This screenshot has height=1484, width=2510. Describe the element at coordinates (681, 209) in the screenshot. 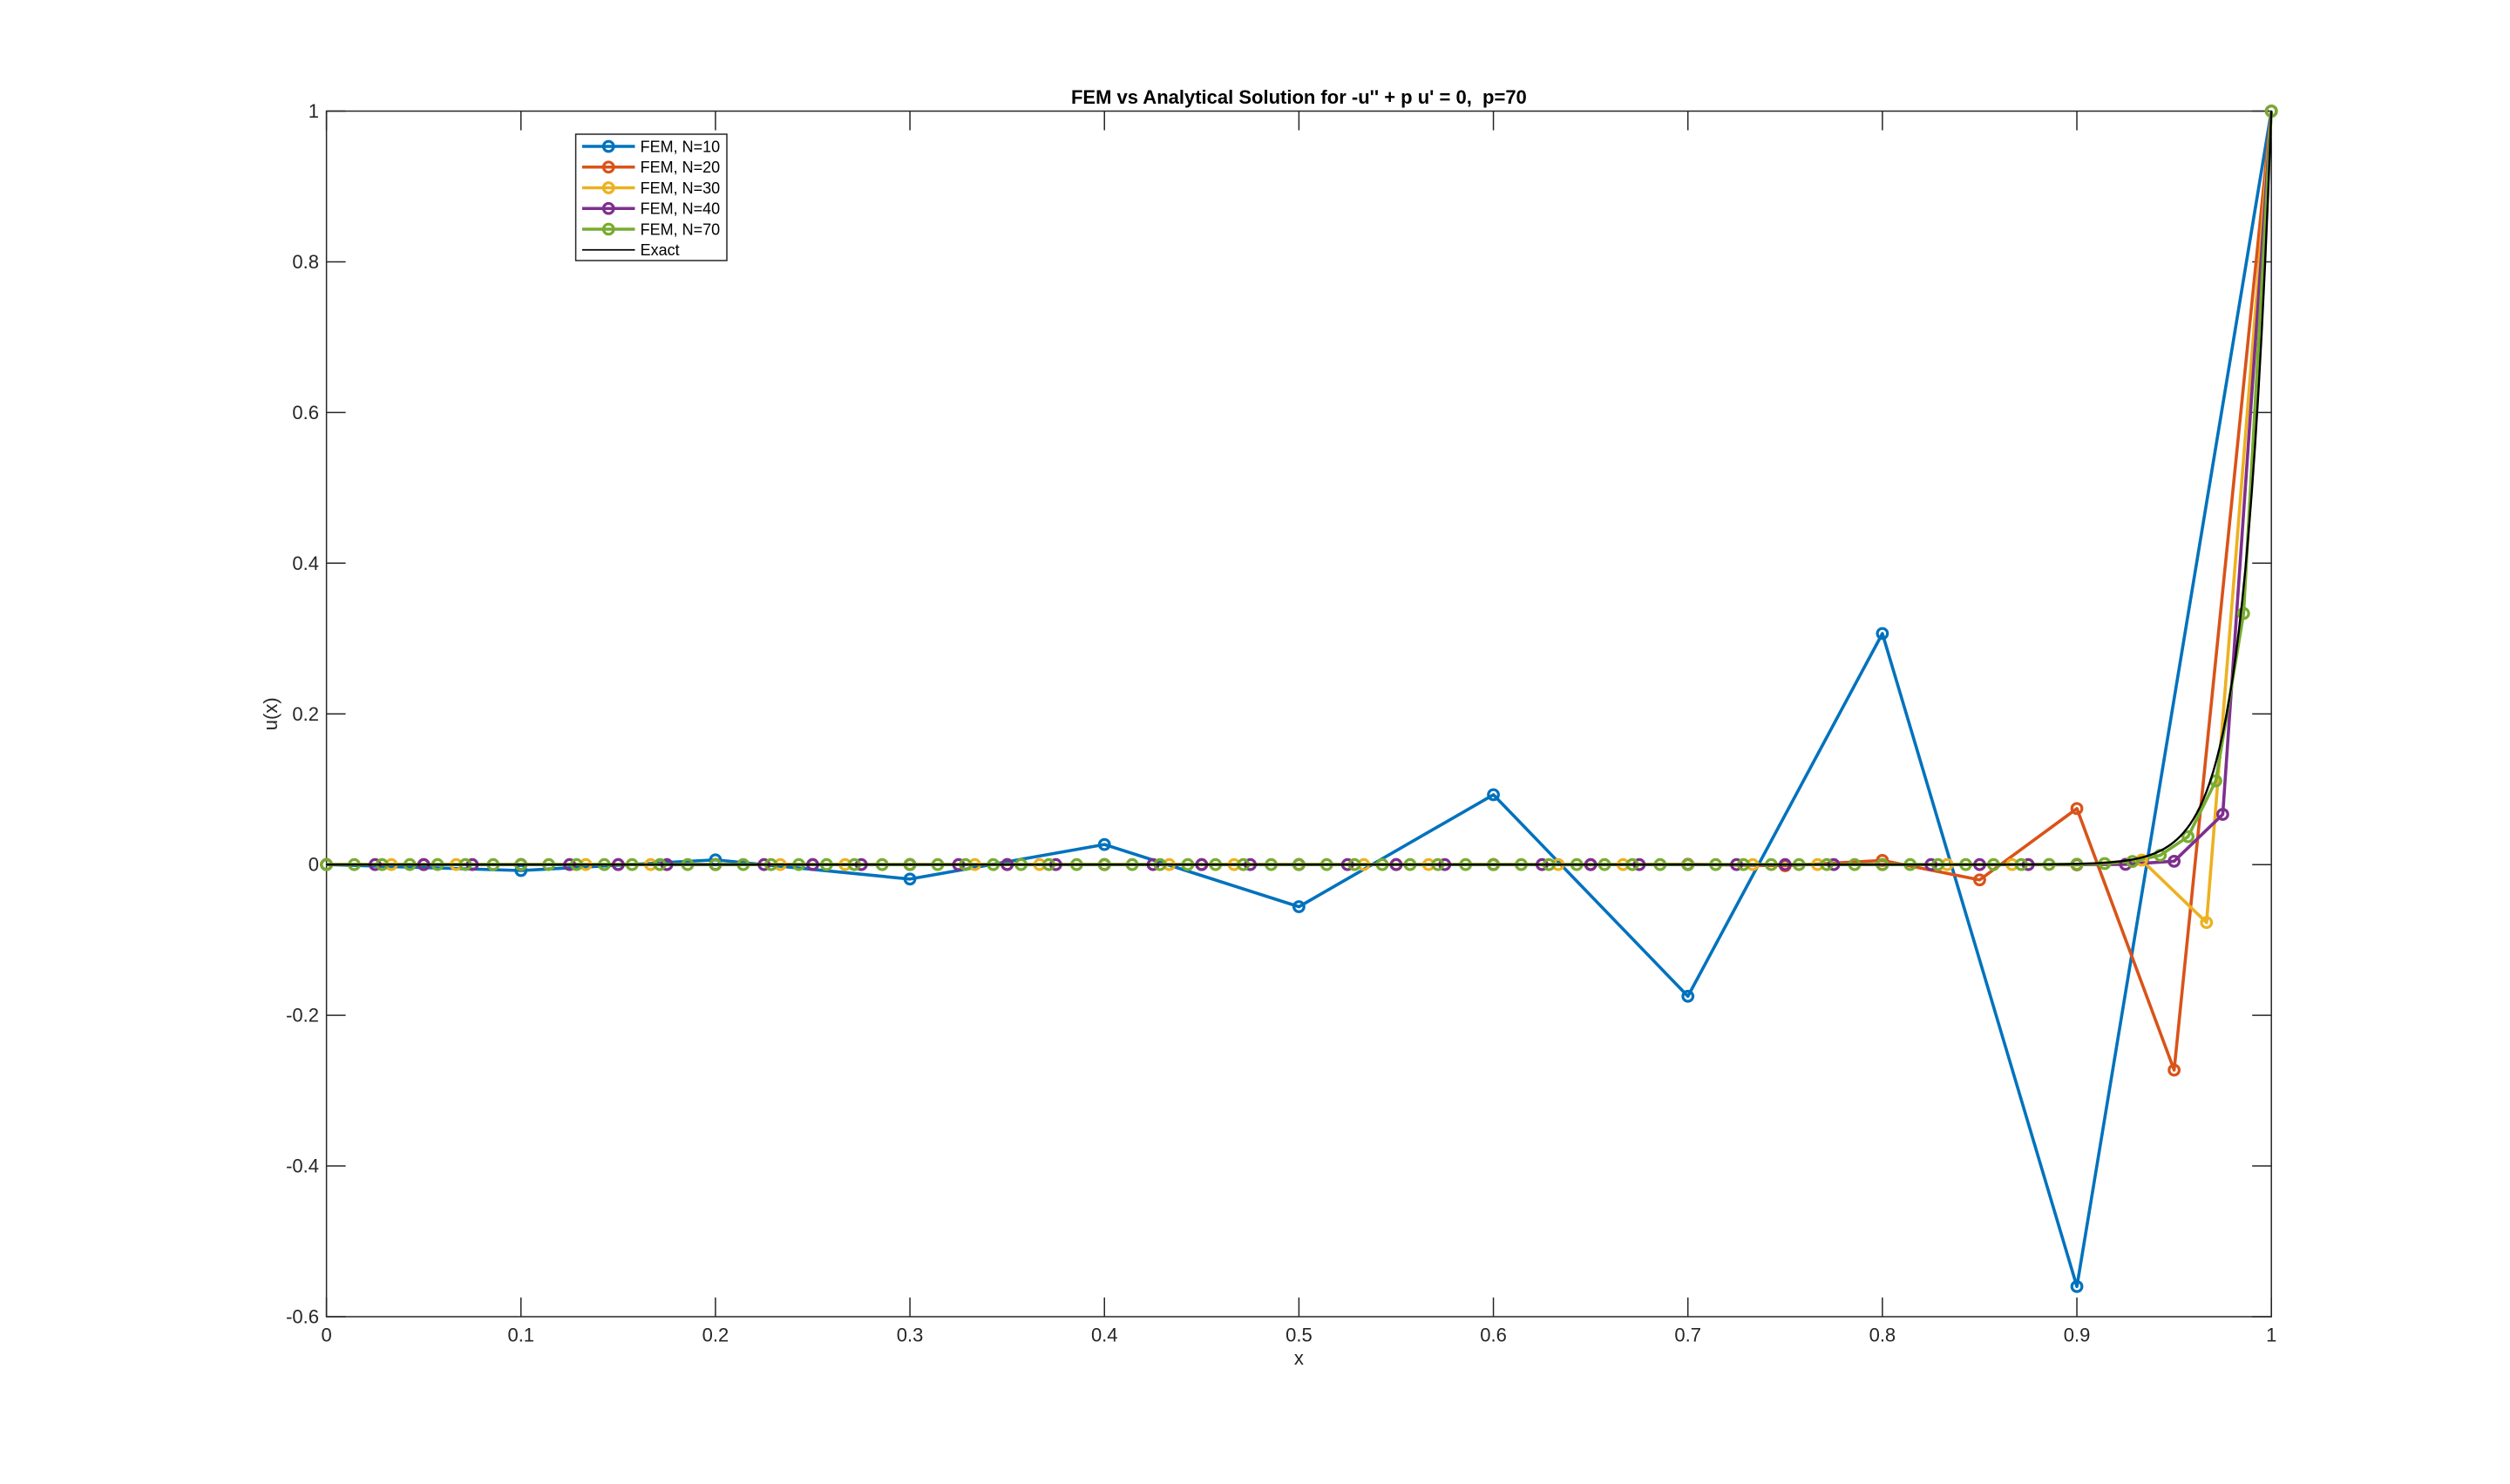

I see `svg-text: FEM, N=40` at that location.